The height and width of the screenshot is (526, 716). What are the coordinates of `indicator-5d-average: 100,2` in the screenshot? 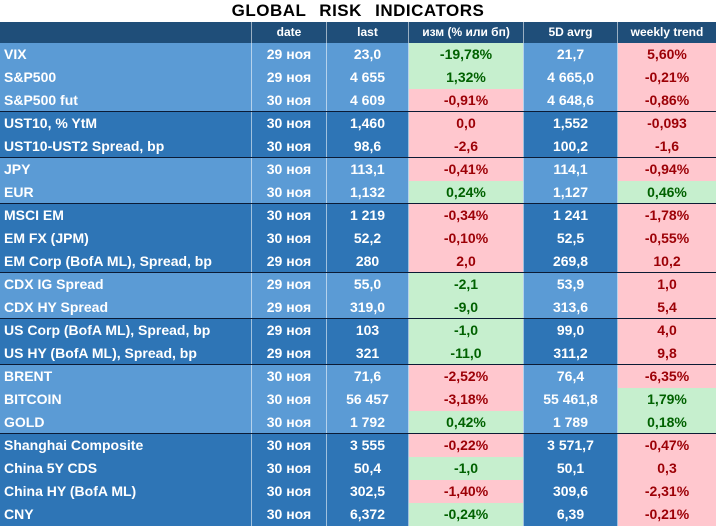 It's located at (570, 146).